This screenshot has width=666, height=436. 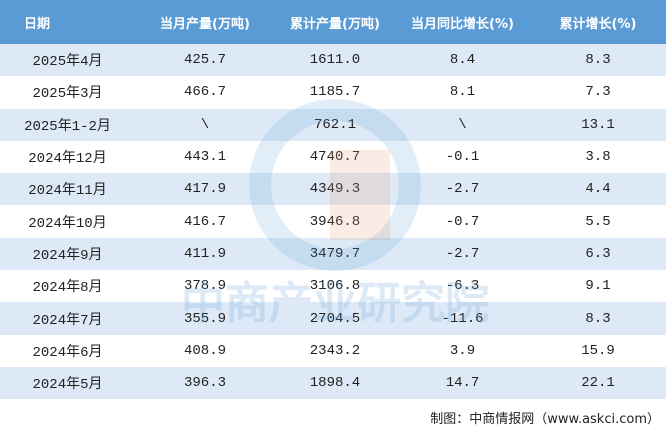 I want to click on table-row: 2024年11月 417.9 4349.3 -2.7 4.4, so click(x=333, y=189).